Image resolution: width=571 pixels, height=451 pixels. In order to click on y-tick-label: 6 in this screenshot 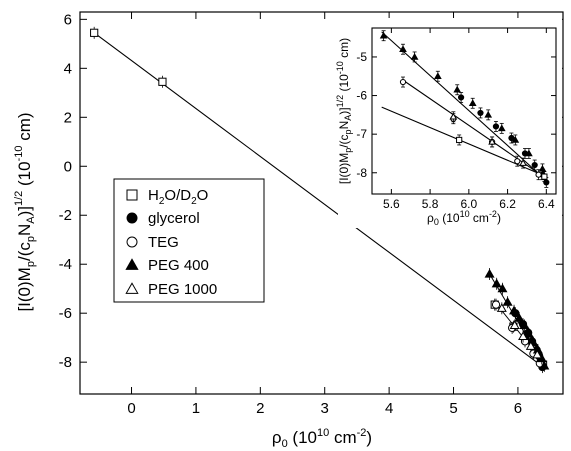, I will do `click(68, 19)`.